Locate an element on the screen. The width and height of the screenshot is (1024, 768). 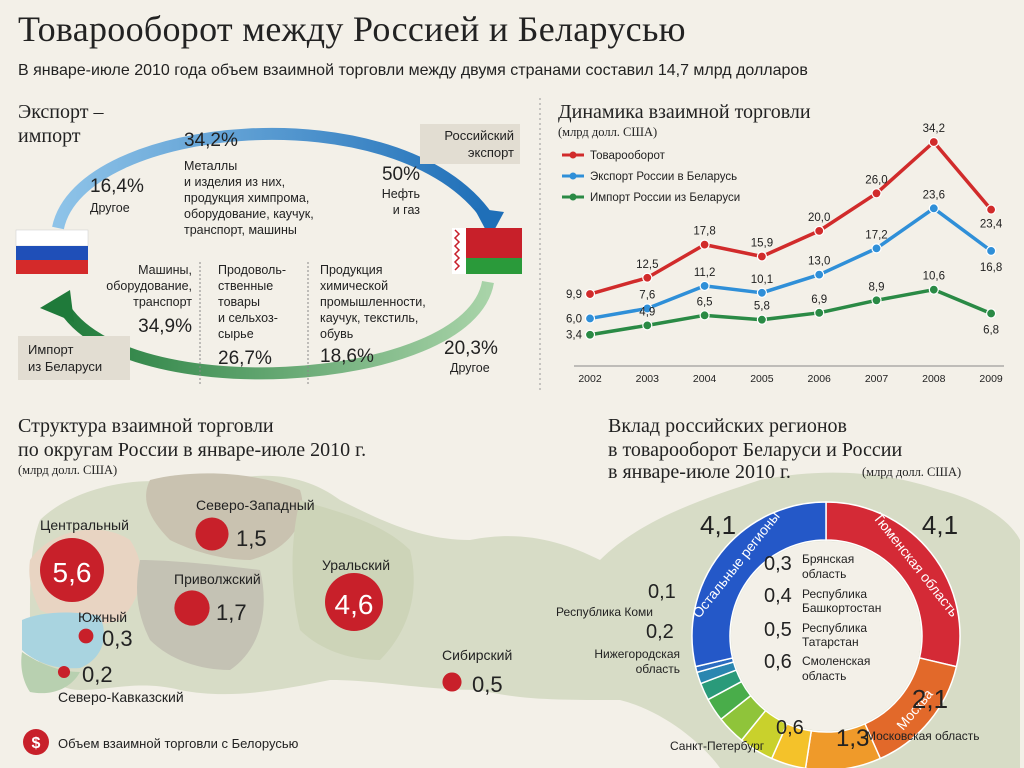
data-label: 10,1 is located at coordinates (762, 280).